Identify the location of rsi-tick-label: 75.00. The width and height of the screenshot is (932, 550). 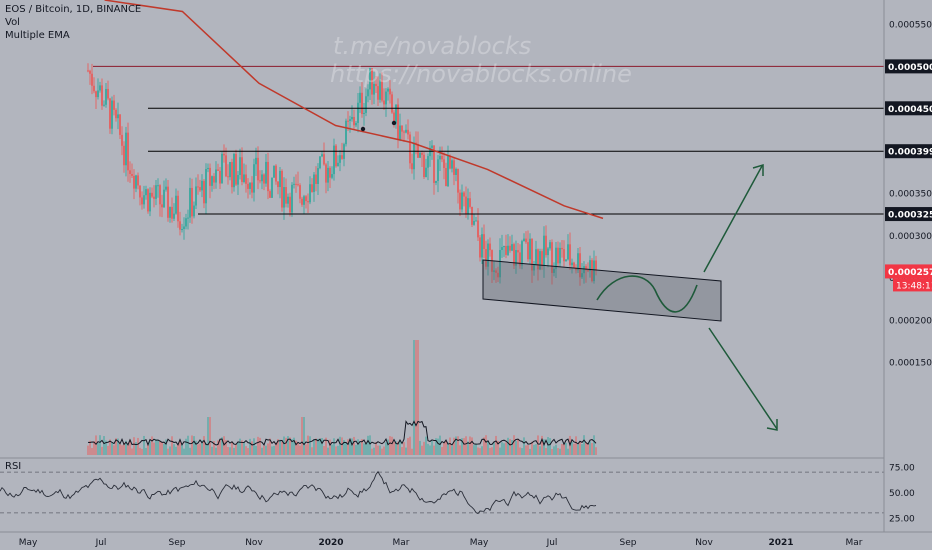
(902, 469).